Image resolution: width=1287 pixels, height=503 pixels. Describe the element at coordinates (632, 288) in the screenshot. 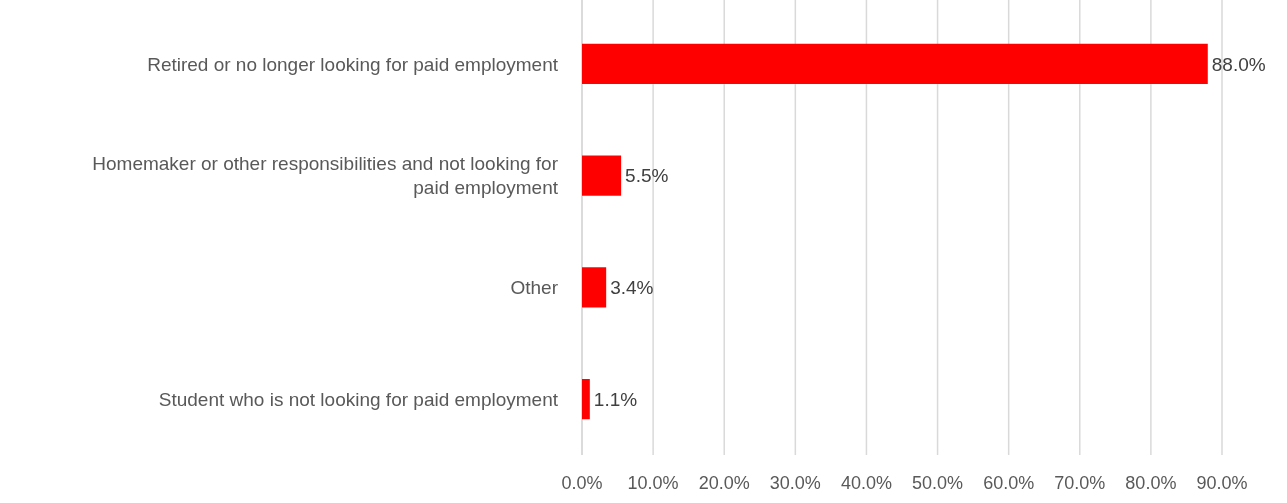

I see `data-label: 3.4%` at that location.